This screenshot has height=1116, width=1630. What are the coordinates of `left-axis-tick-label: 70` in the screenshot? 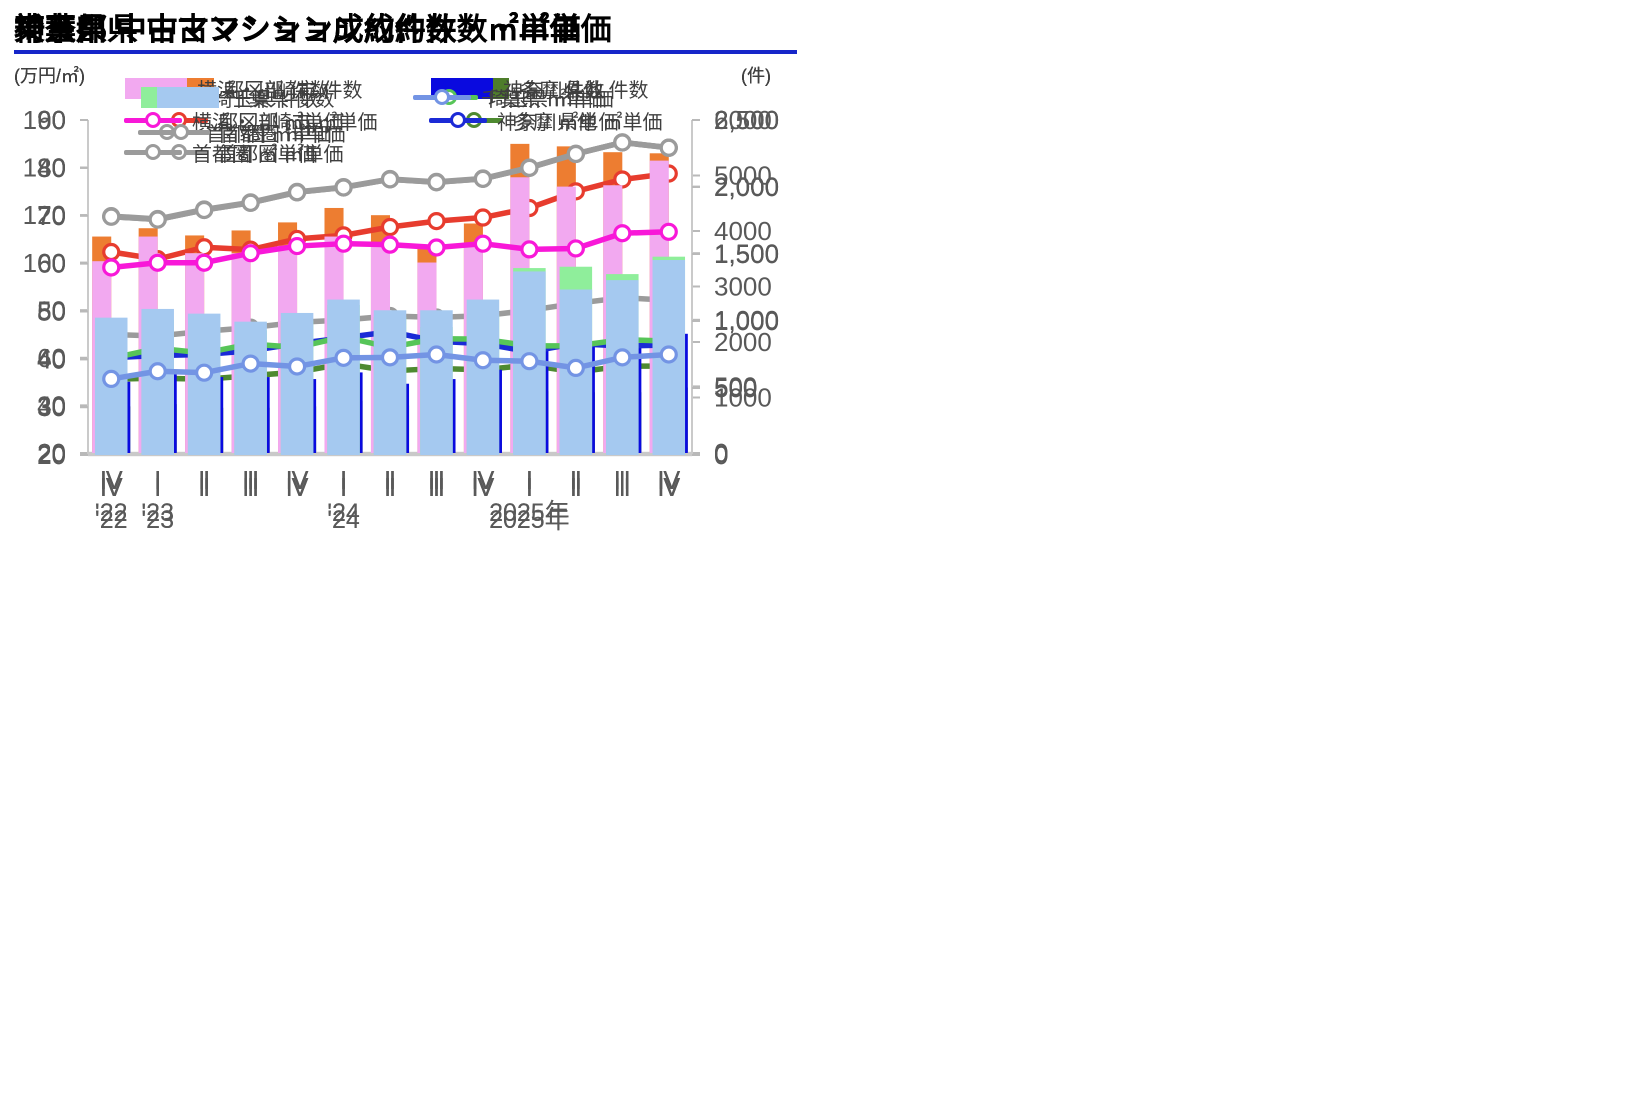 It's located at (51, 216).